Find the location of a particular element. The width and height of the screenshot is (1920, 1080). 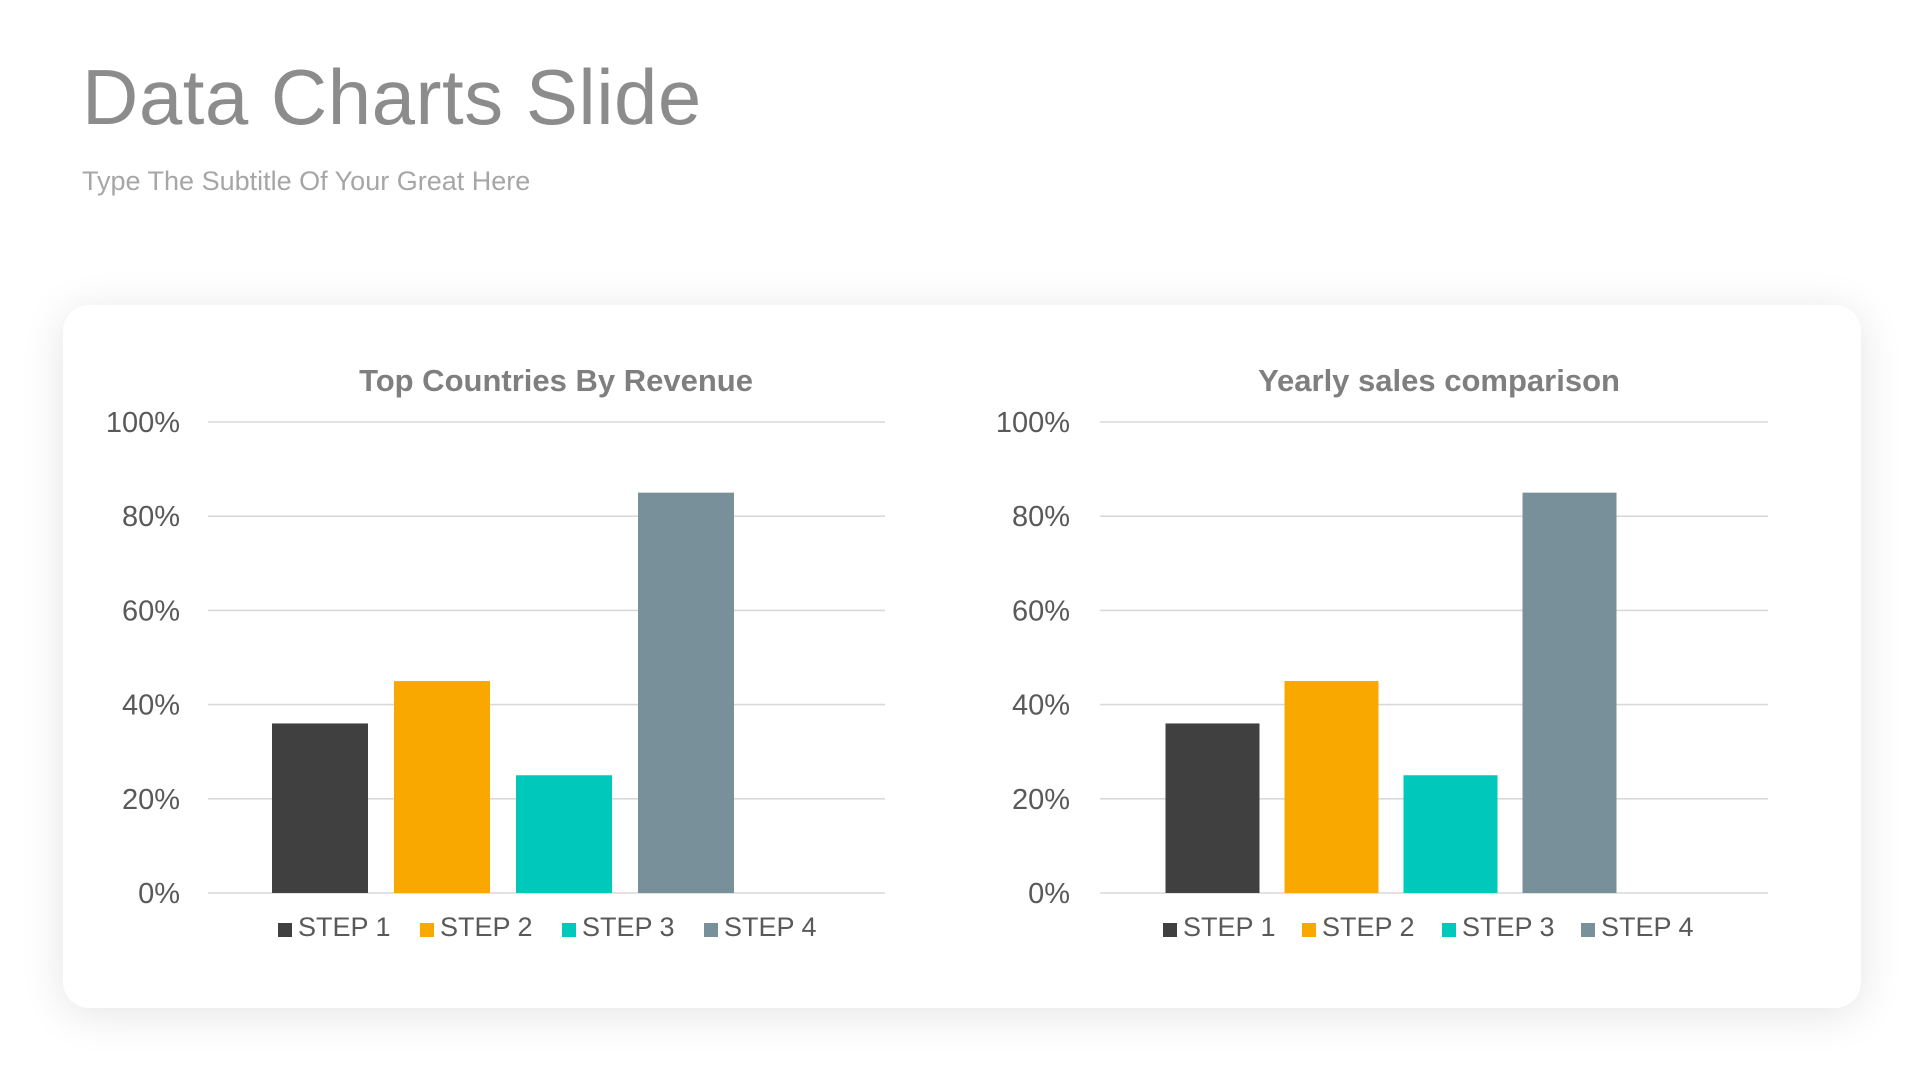

chart-title: Yearly sales comparison is located at coordinates (1439, 380).